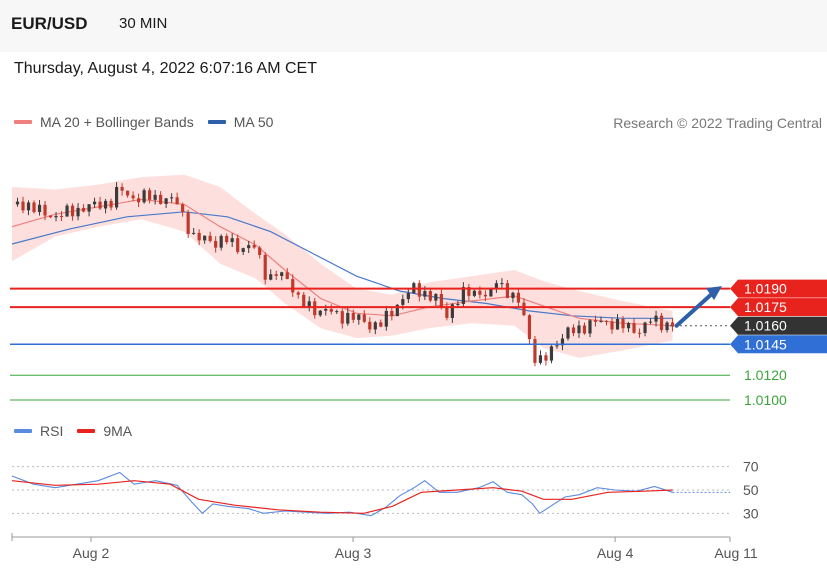 The width and height of the screenshot is (827, 573). Describe the element at coordinates (384, 547) in the screenshot. I see `time-axis: Aug 2 Aug 3 Aug 4 Aug 11` at that location.